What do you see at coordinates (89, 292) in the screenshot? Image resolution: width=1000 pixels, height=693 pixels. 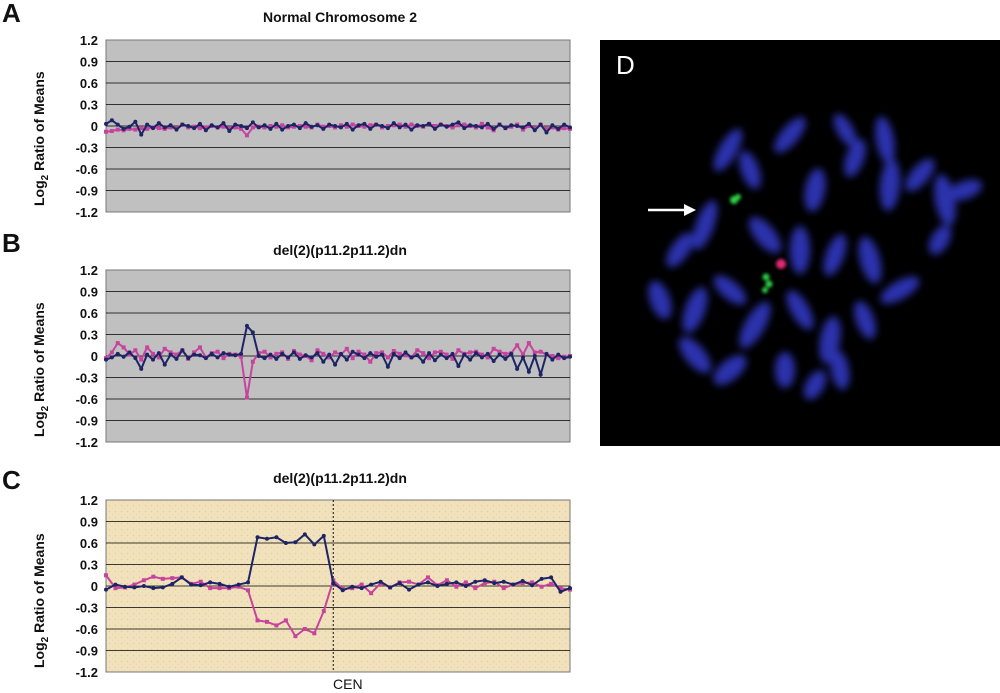 I see `y-tick-label: 0.9` at bounding box center [89, 292].